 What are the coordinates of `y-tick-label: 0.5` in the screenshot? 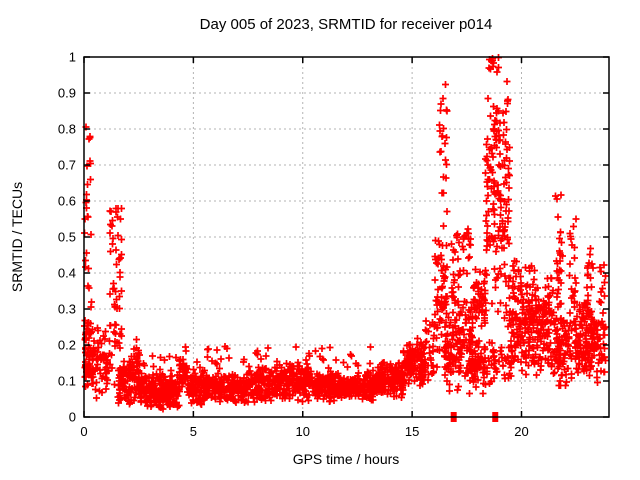 It's located at (67, 237).